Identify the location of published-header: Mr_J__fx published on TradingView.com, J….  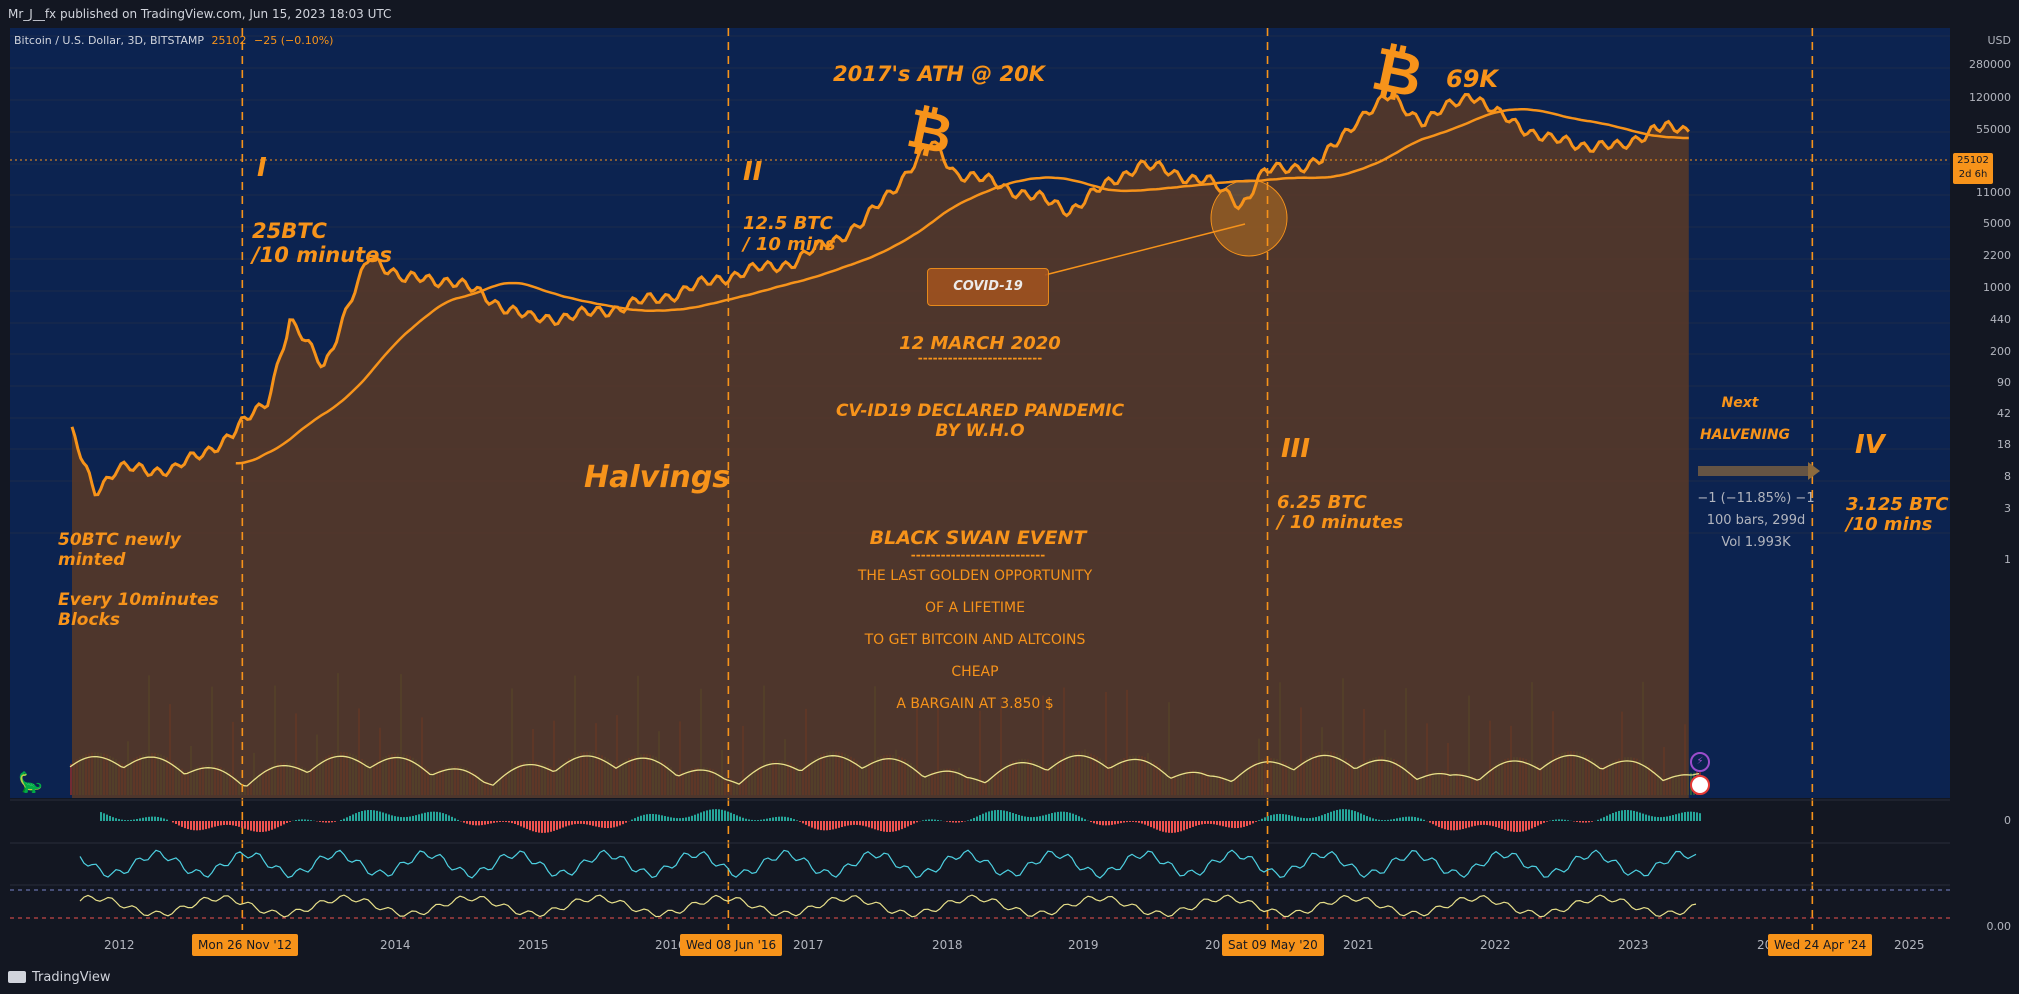
(1009, 14).